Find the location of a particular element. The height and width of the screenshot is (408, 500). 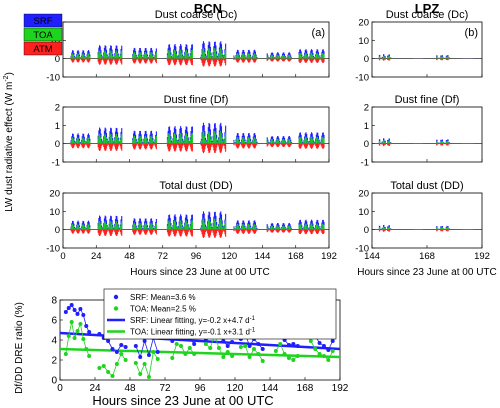

scatter-point is located at coordinates (297, 356).